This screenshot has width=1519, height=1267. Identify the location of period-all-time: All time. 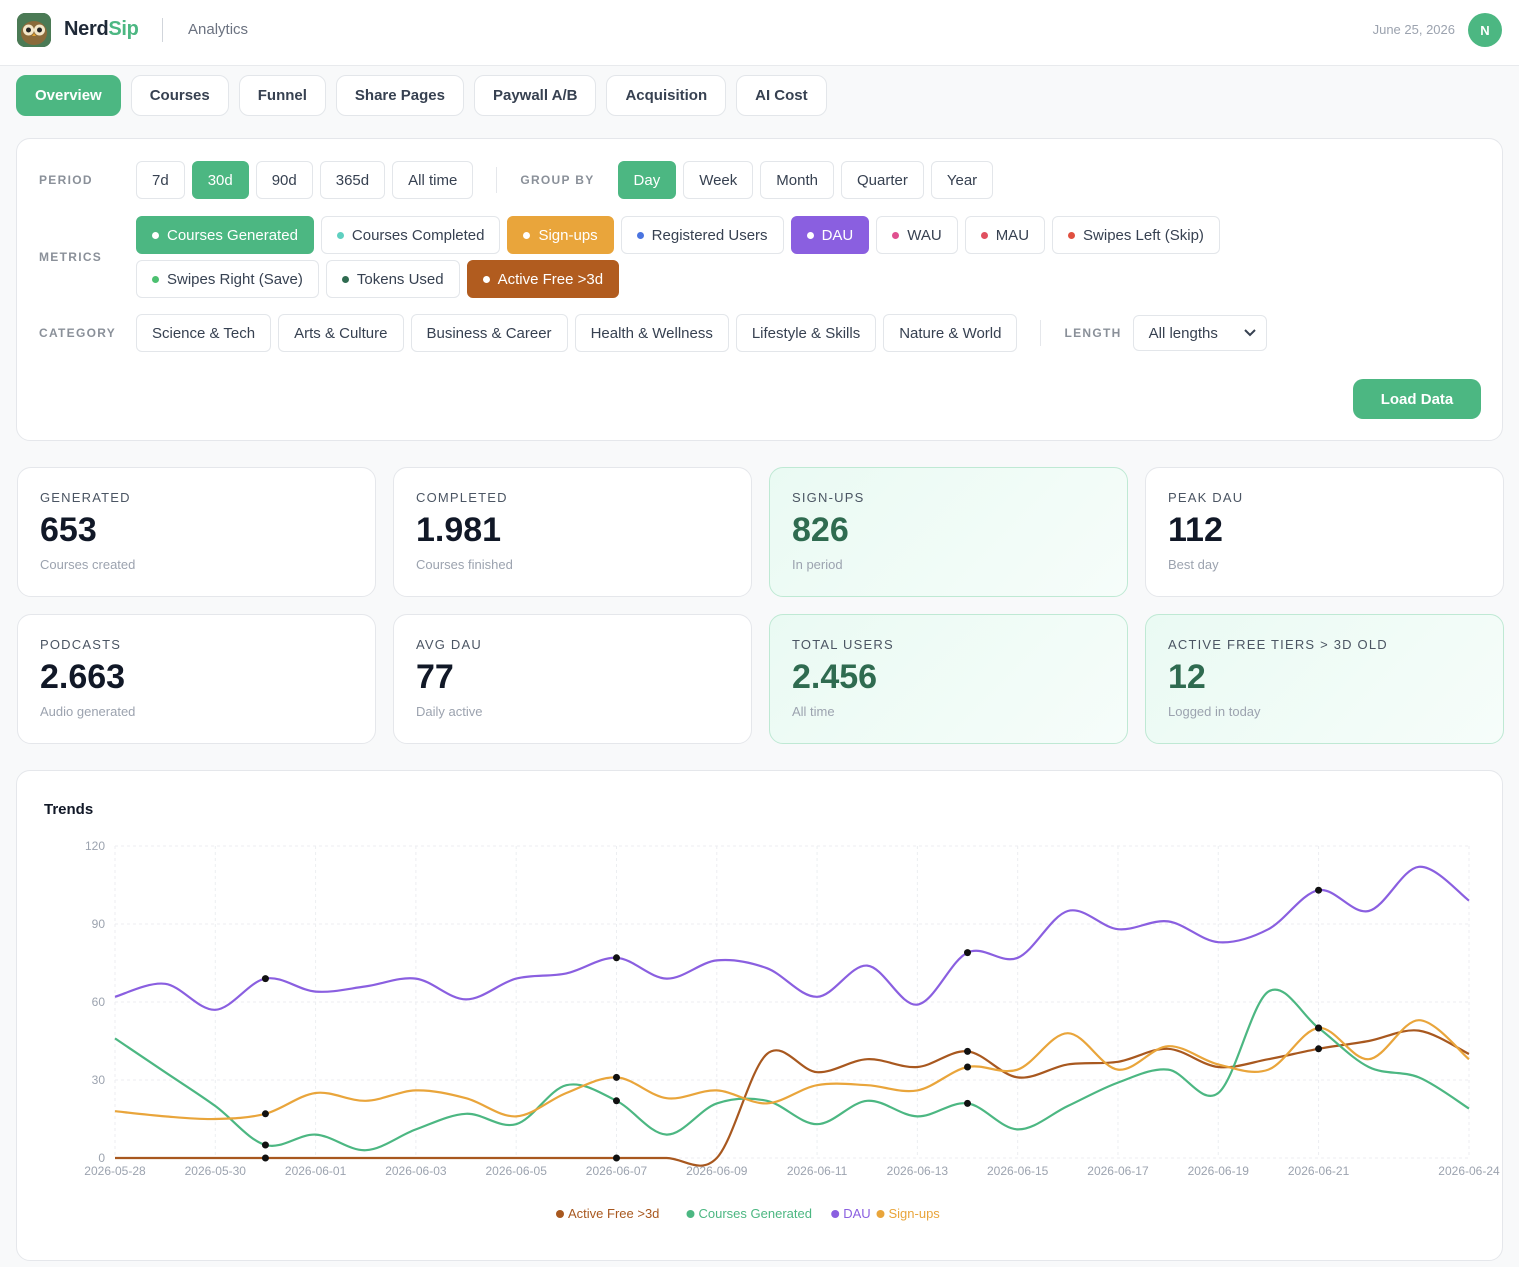
(433, 180).